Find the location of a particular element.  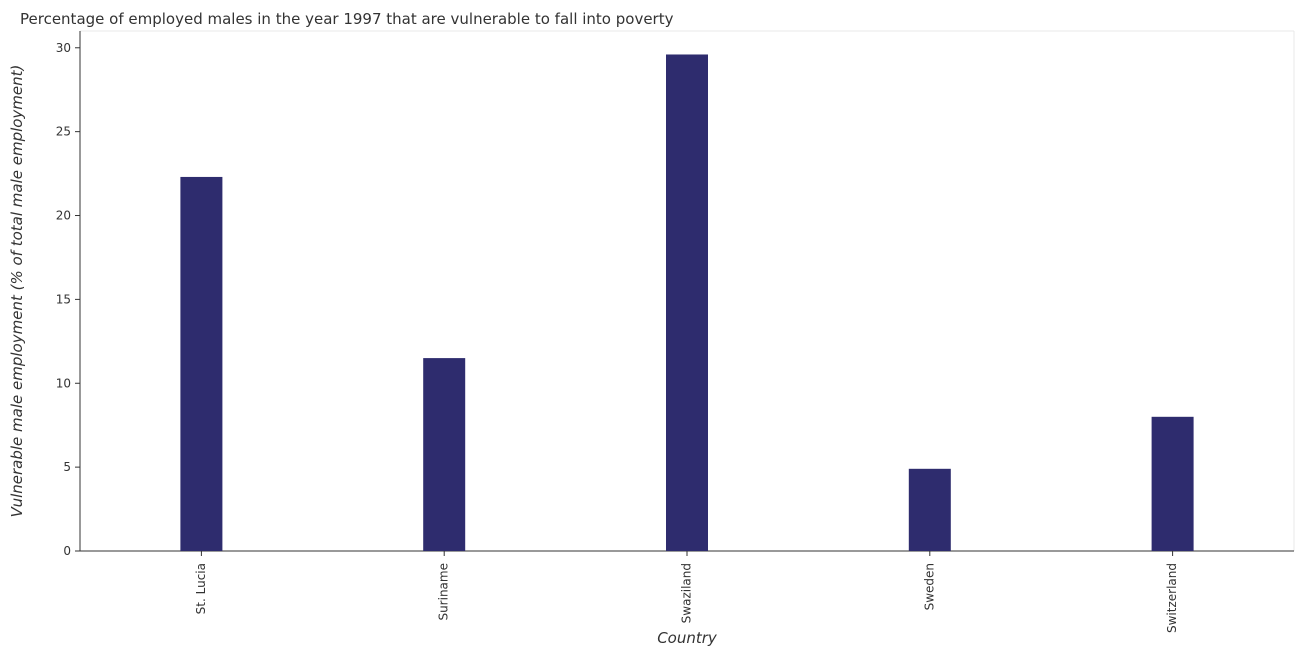

y-tick-label: 10 is located at coordinates (63, 383).